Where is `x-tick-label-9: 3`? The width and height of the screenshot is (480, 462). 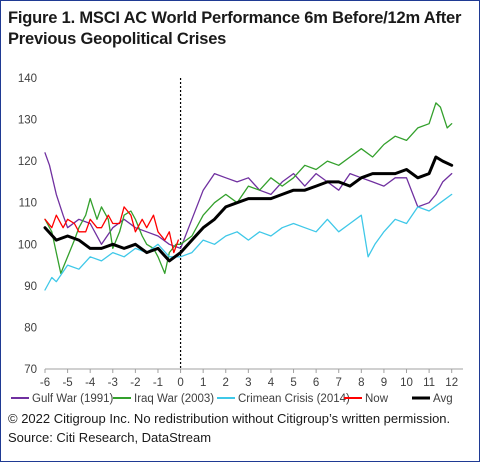
x-tick-label-9: 3 is located at coordinates (248, 383).